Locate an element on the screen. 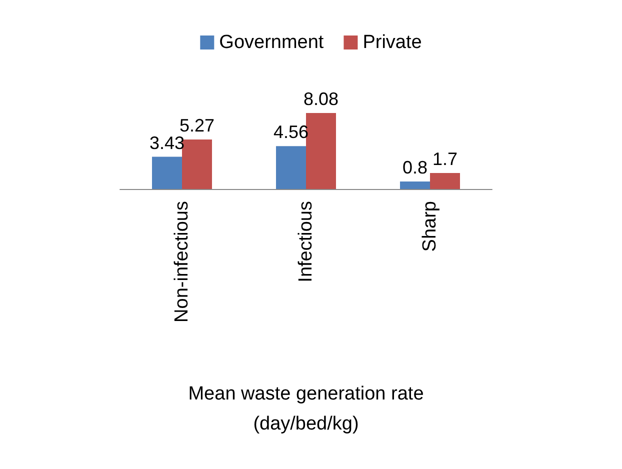  legend-label: Private is located at coordinates (392, 42).